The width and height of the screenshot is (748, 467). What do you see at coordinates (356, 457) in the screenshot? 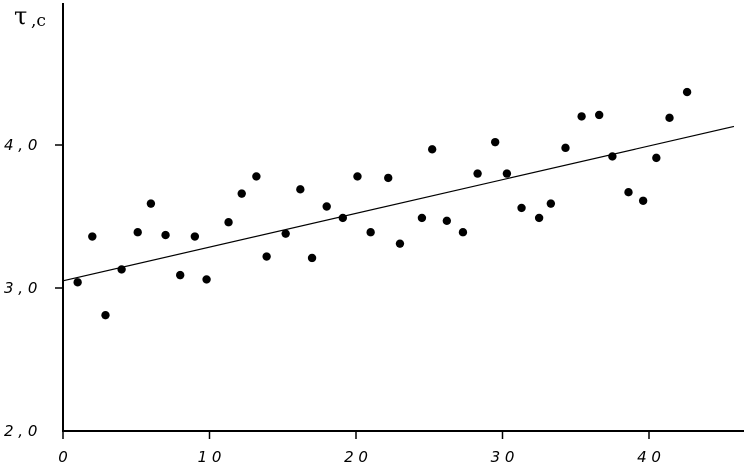
I see `x-tick-label: 2 0` at bounding box center [356, 457].